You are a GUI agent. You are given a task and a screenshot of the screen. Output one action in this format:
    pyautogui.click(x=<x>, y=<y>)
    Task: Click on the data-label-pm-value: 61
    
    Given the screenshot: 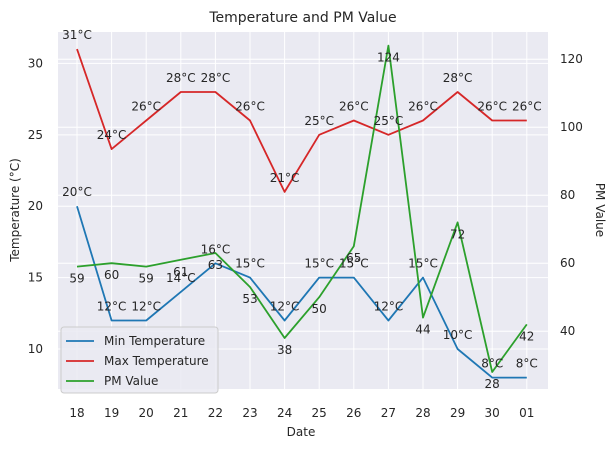 What is the action you would take?
    pyautogui.click(x=180, y=272)
    